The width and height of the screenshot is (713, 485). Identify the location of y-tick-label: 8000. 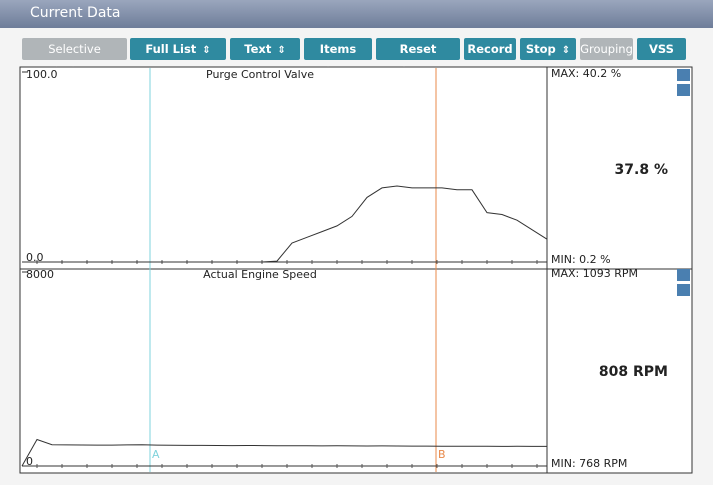
(40, 274).